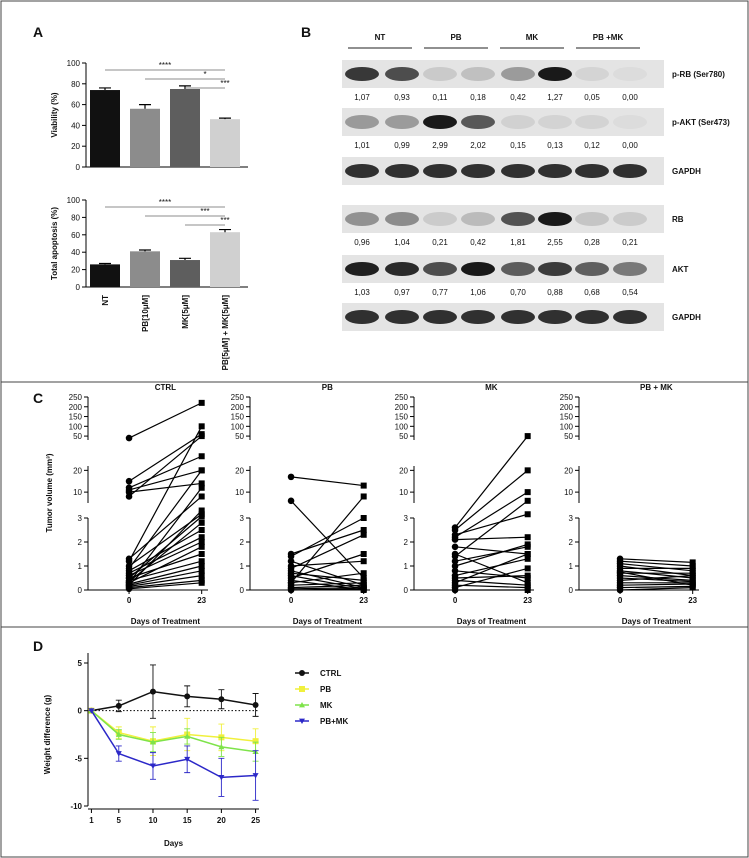  What do you see at coordinates (440, 242) in the screenshot?
I see `band-quantification: 0,21` at bounding box center [440, 242].